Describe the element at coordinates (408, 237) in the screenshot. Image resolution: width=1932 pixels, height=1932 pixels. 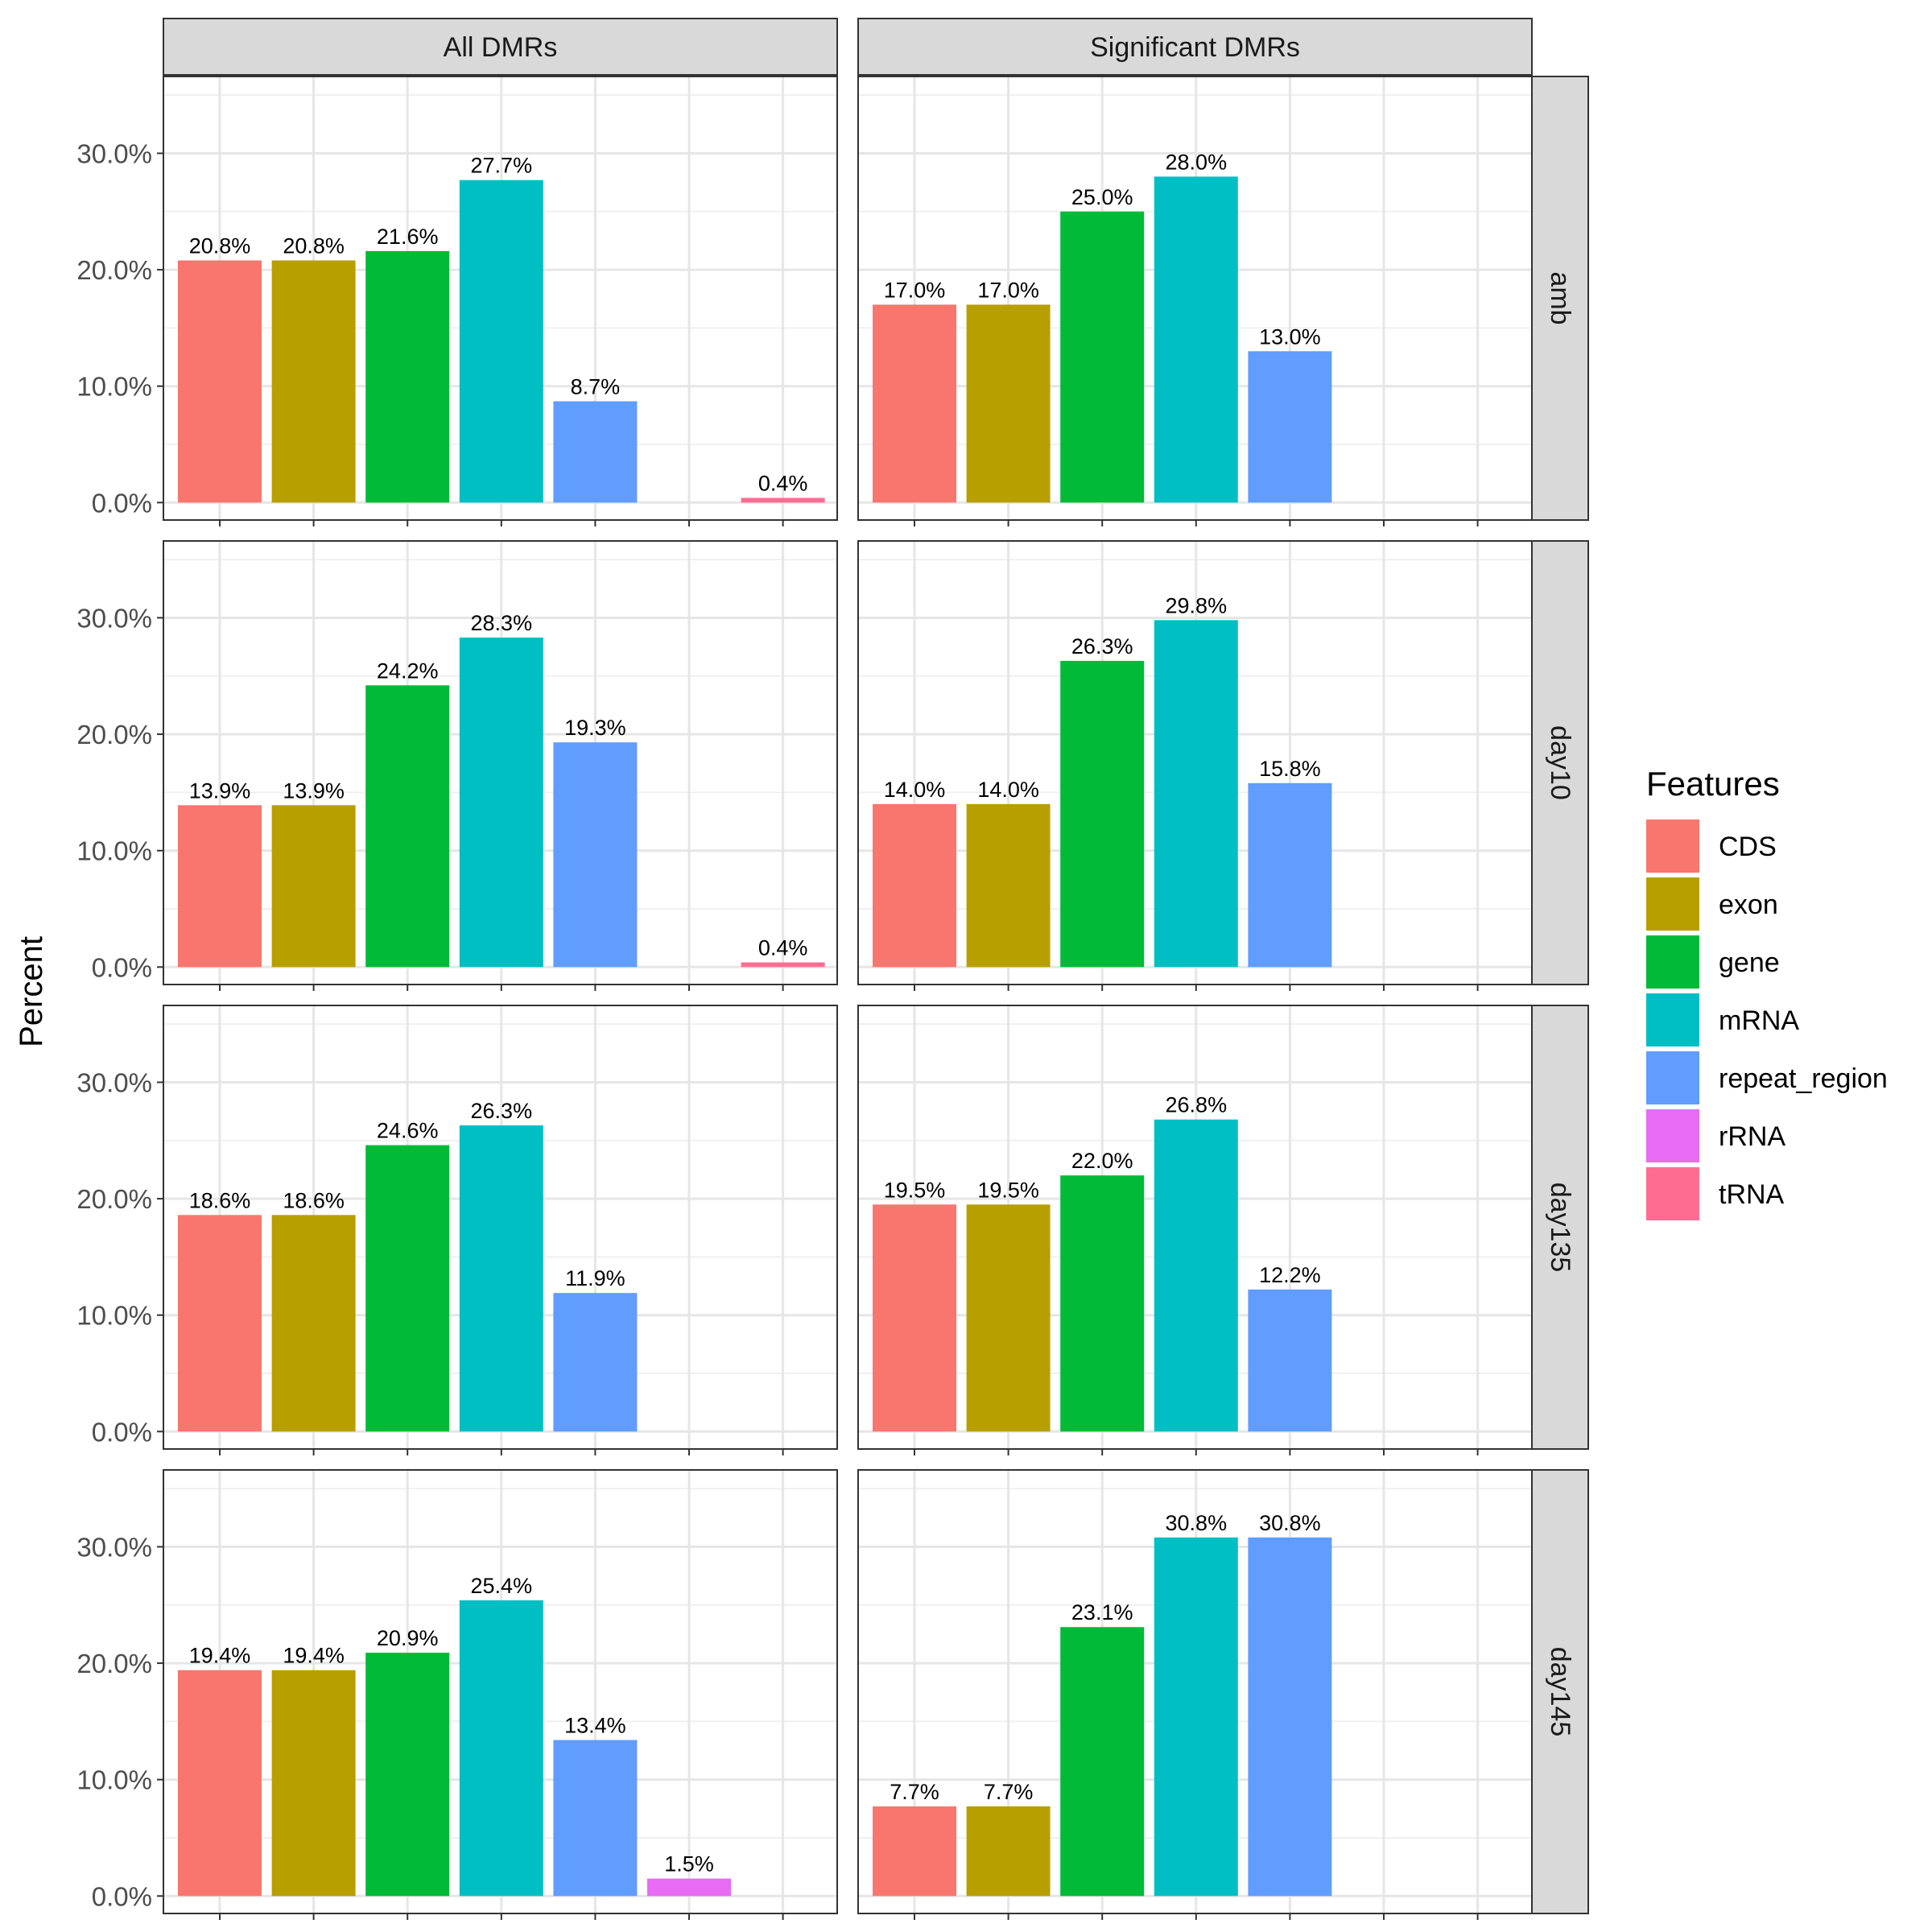
I see `bar-value-label: 21.6%` at that location.